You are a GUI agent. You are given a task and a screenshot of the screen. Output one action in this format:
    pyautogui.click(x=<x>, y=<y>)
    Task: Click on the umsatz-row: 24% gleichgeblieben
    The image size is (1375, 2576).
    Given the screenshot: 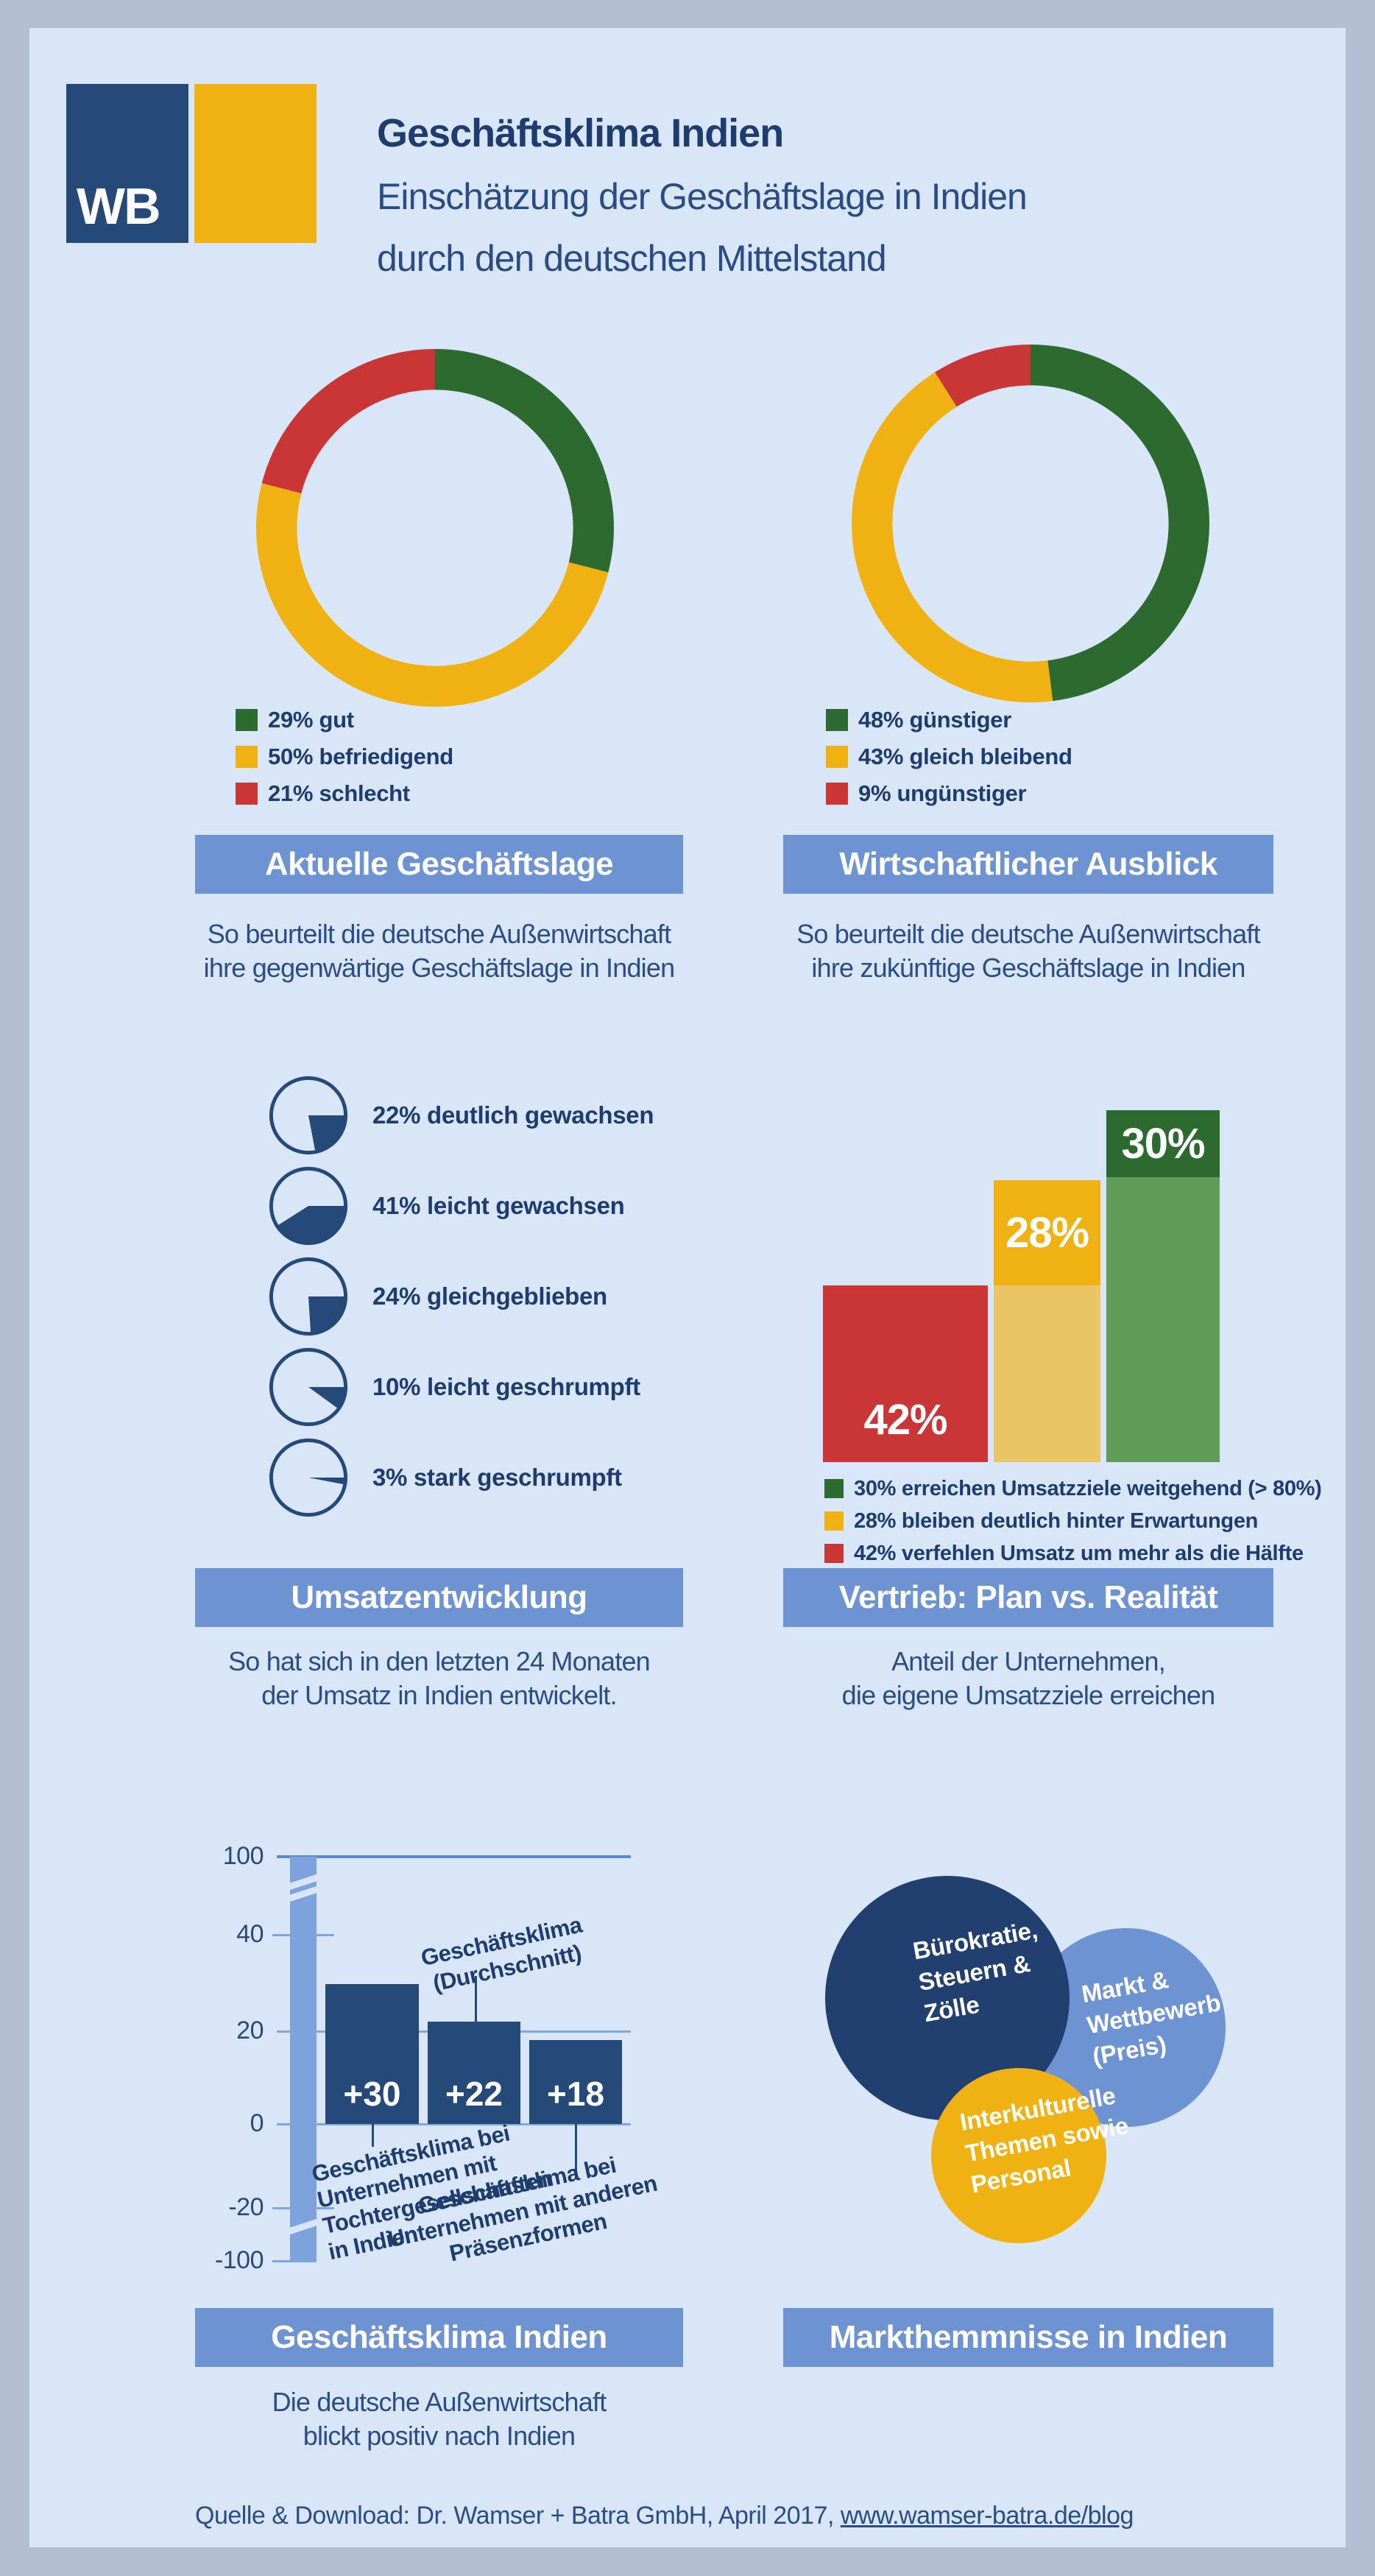 What is the action you would take?
    pyautogui.click(x=437, y=1296)
    